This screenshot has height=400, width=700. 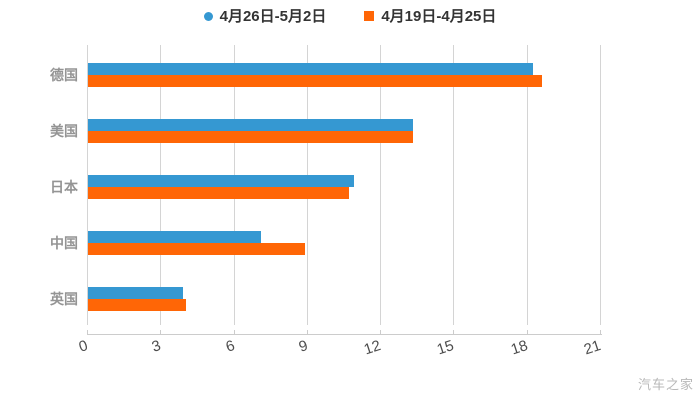 I want to click on bar-德国-current-week, so click(x=310, y=69).